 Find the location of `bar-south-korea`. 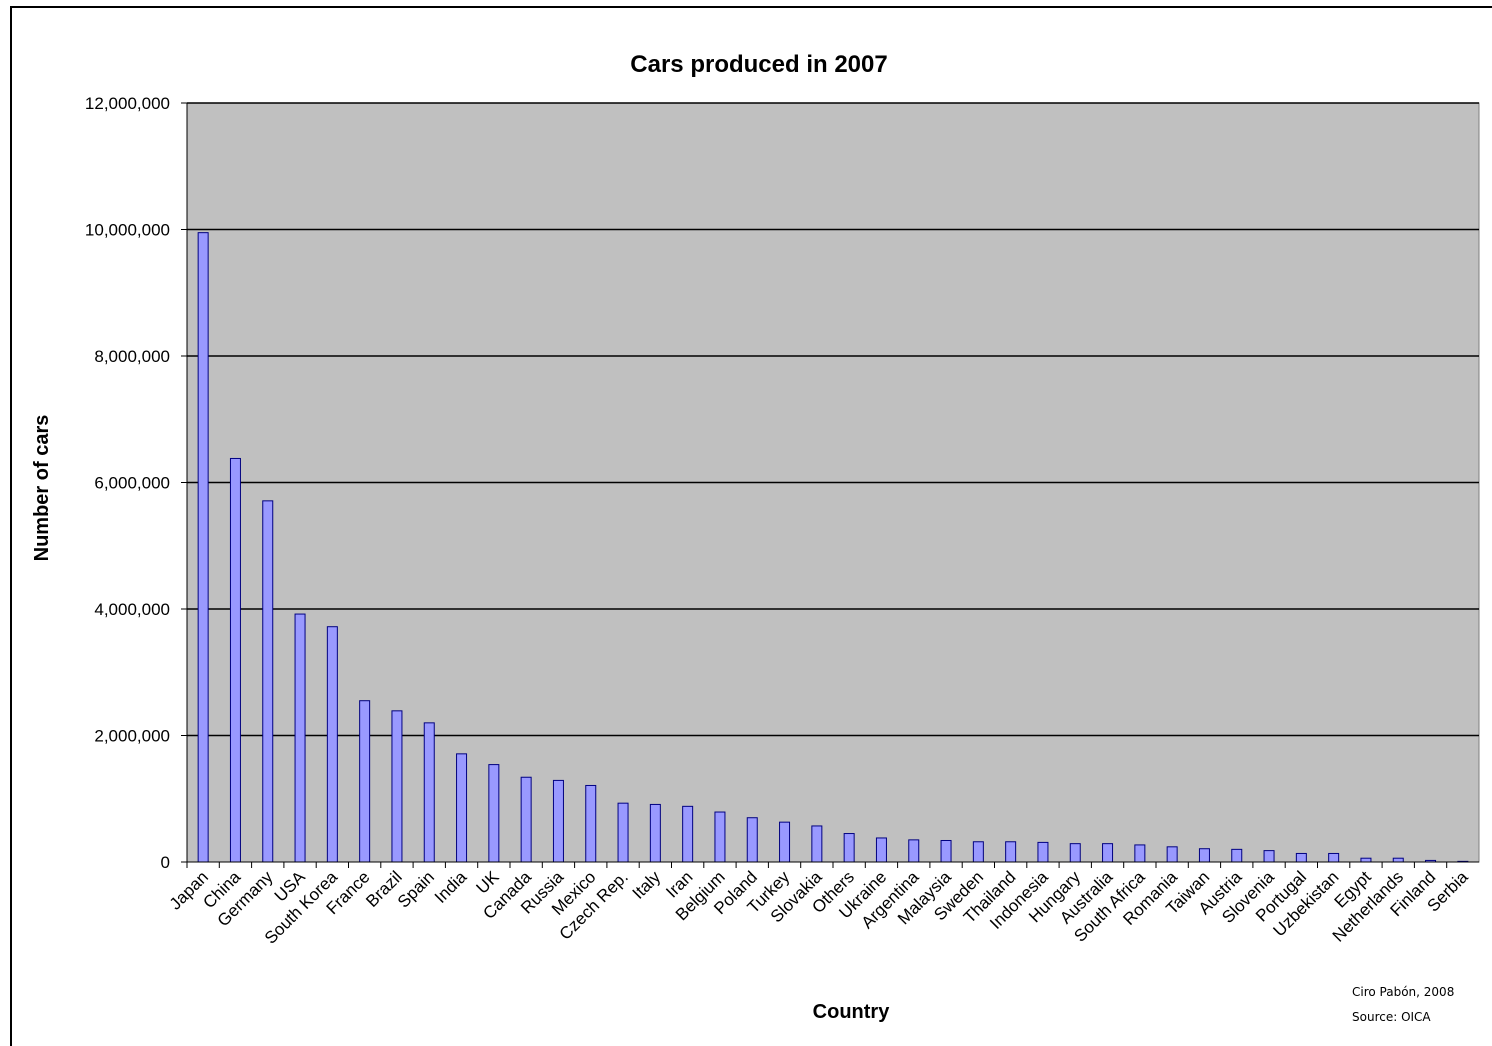

bar-south-korea is located at coordinates (332, 744).